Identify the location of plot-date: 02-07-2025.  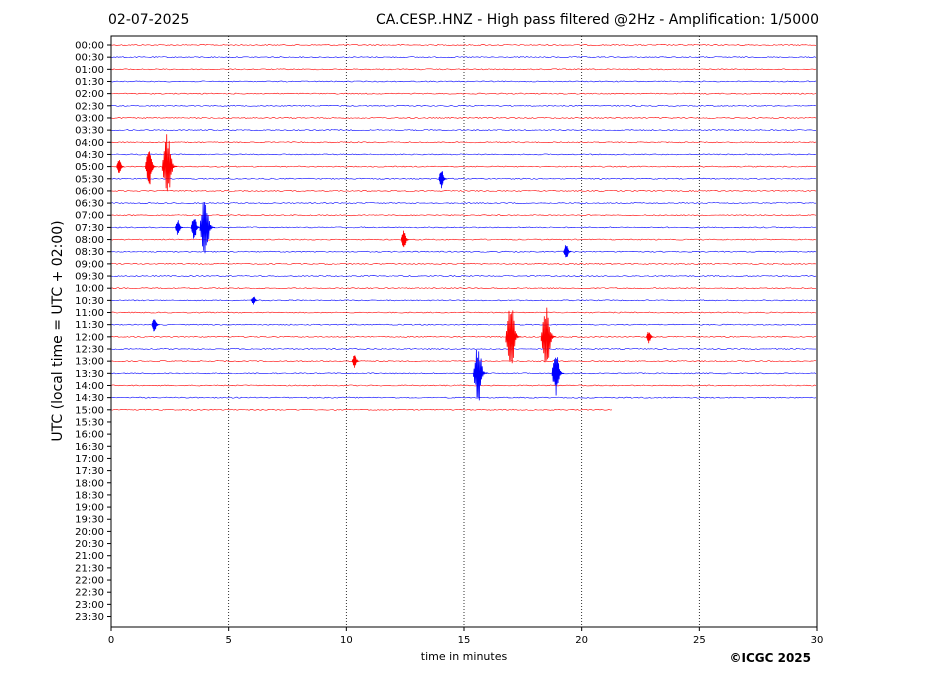
(149, 20).